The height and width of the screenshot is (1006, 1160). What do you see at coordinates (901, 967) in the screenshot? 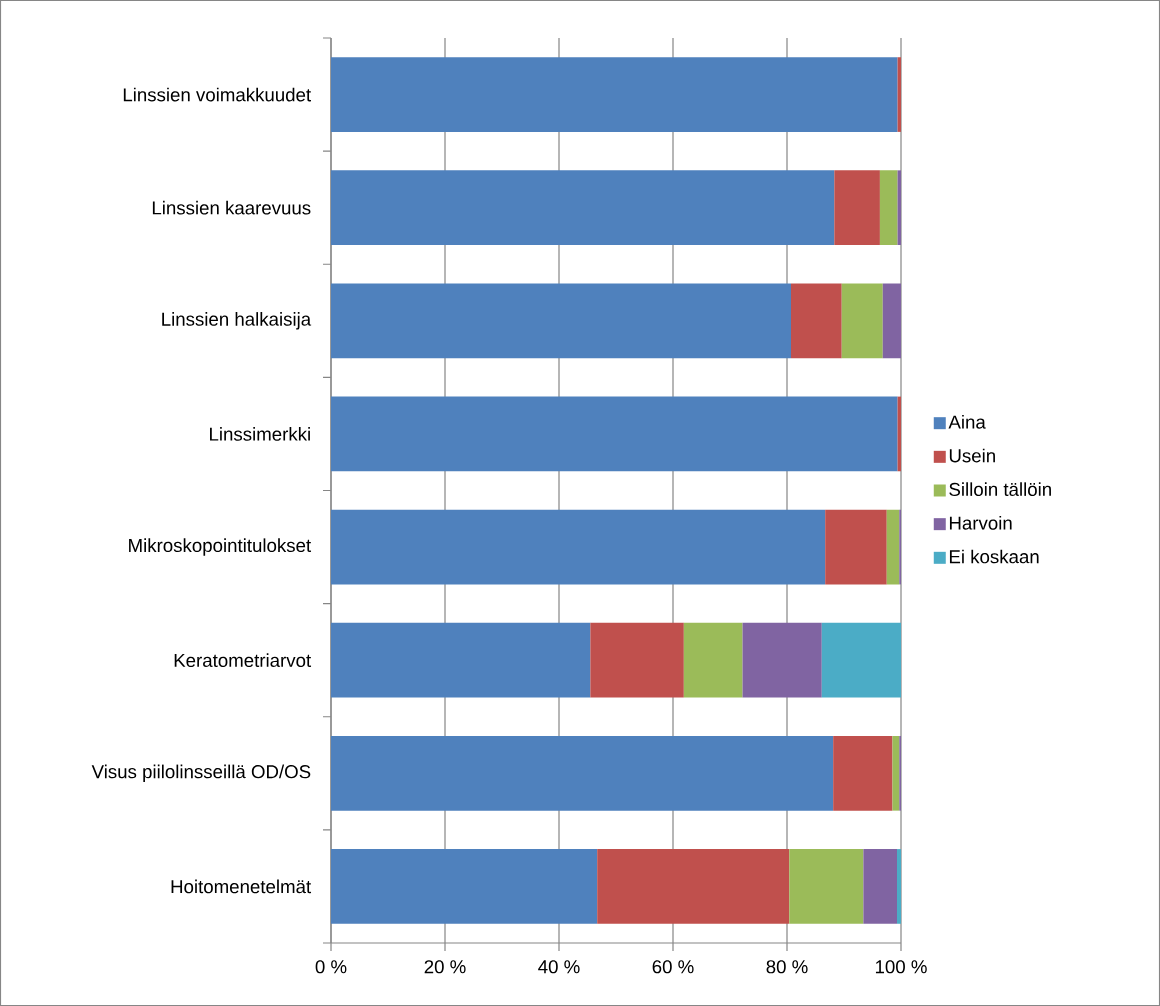
I see `x-tick-label: 100 %` at bounding box center [901, 967].